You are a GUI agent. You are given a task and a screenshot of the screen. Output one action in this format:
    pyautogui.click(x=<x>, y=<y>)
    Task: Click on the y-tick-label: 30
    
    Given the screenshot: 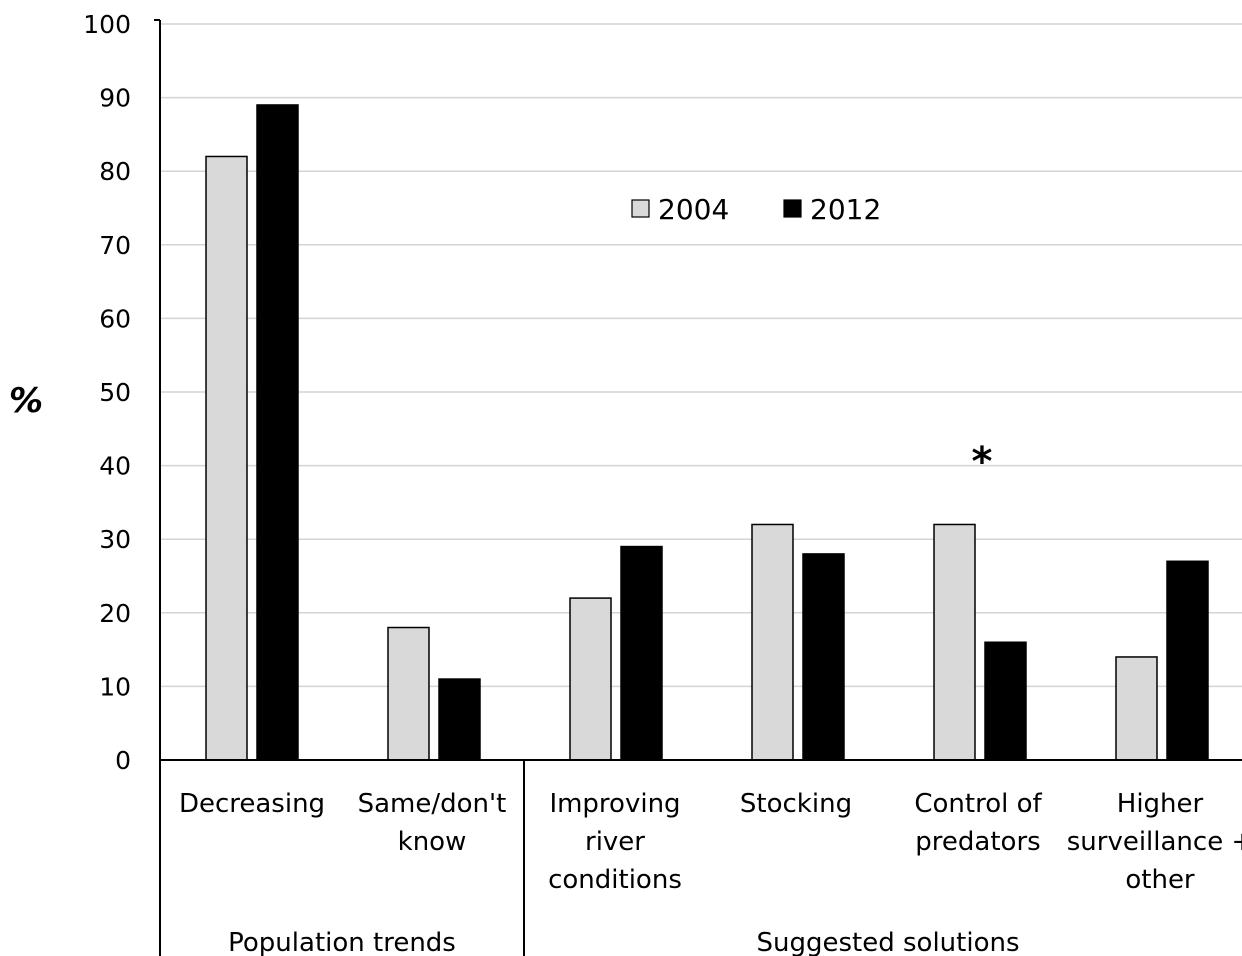 What is the action you would take?
    pyautogui.click(x=115, y=539)
    